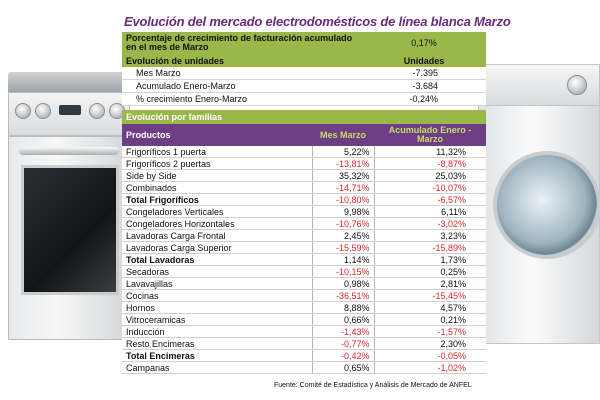  What do you see at coordinates (217, 247) in the screenshot?
I see `product-cell: Lavadoras Carga Superior` at bounding box center [217, 247].